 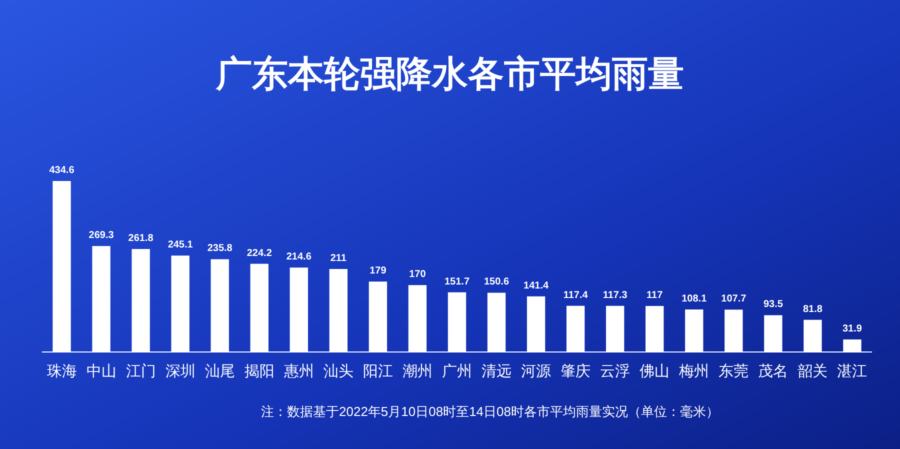 I want to click on x-tick-label: 河源, so click(x=536, y=371).